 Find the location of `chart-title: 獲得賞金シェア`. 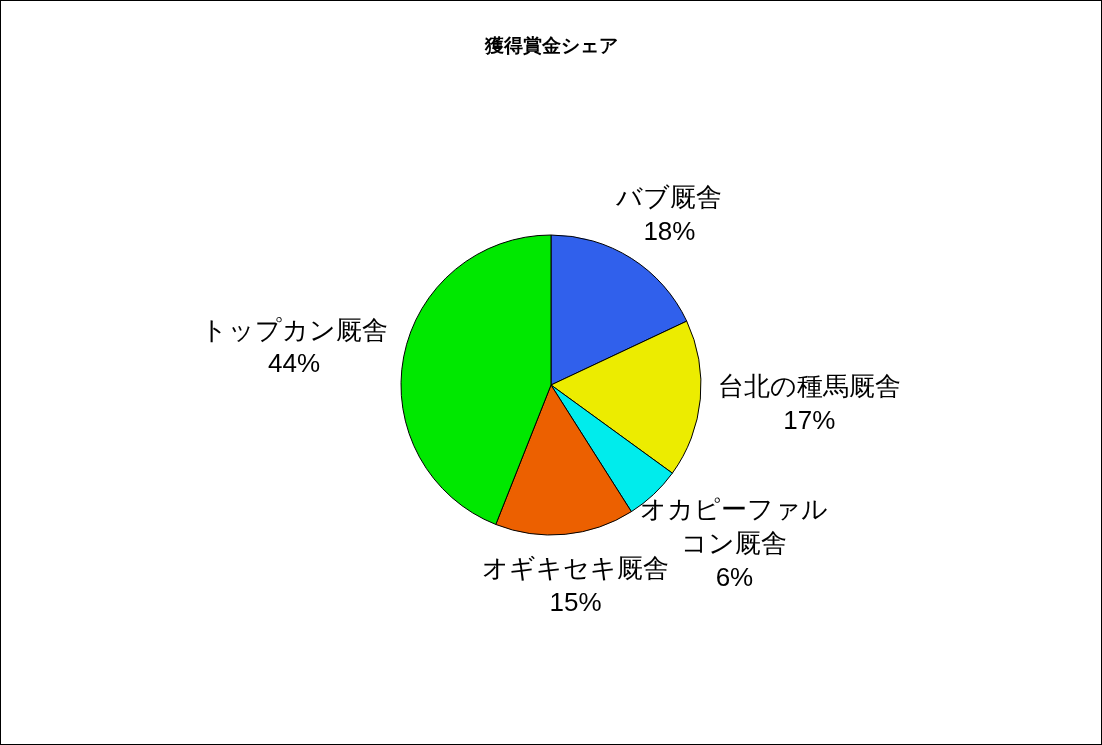

chart-title: 獲得賞金シェア is located at coordinates (550, 45).